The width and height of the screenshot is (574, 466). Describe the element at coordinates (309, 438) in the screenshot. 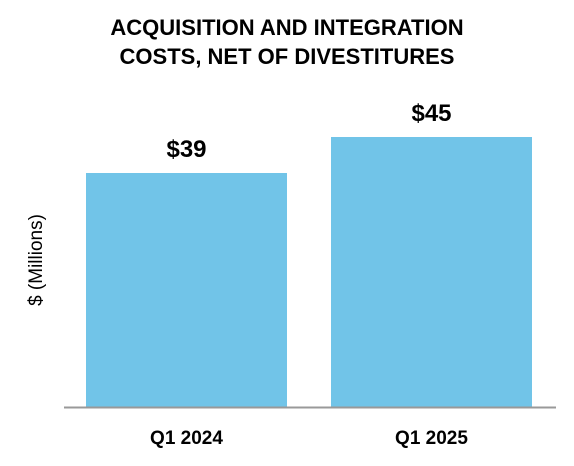

I see `category-labels-group: Q1 2024 Q1 2025` at that location.